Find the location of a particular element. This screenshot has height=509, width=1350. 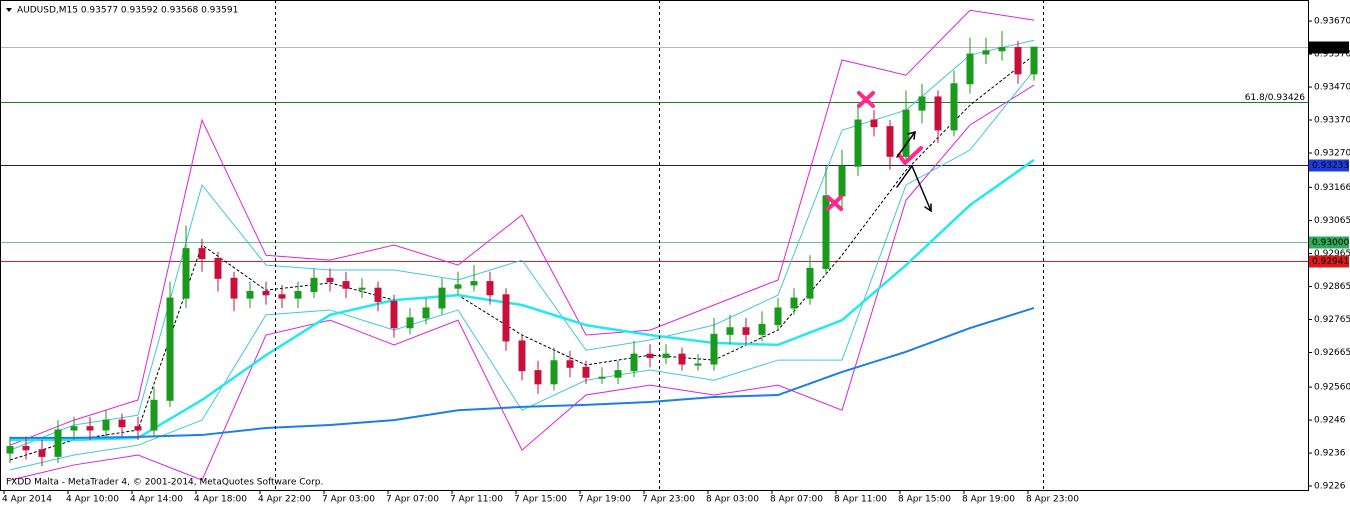

level-label: 61.8/0.93426 is located at coordinates (1275, 98).